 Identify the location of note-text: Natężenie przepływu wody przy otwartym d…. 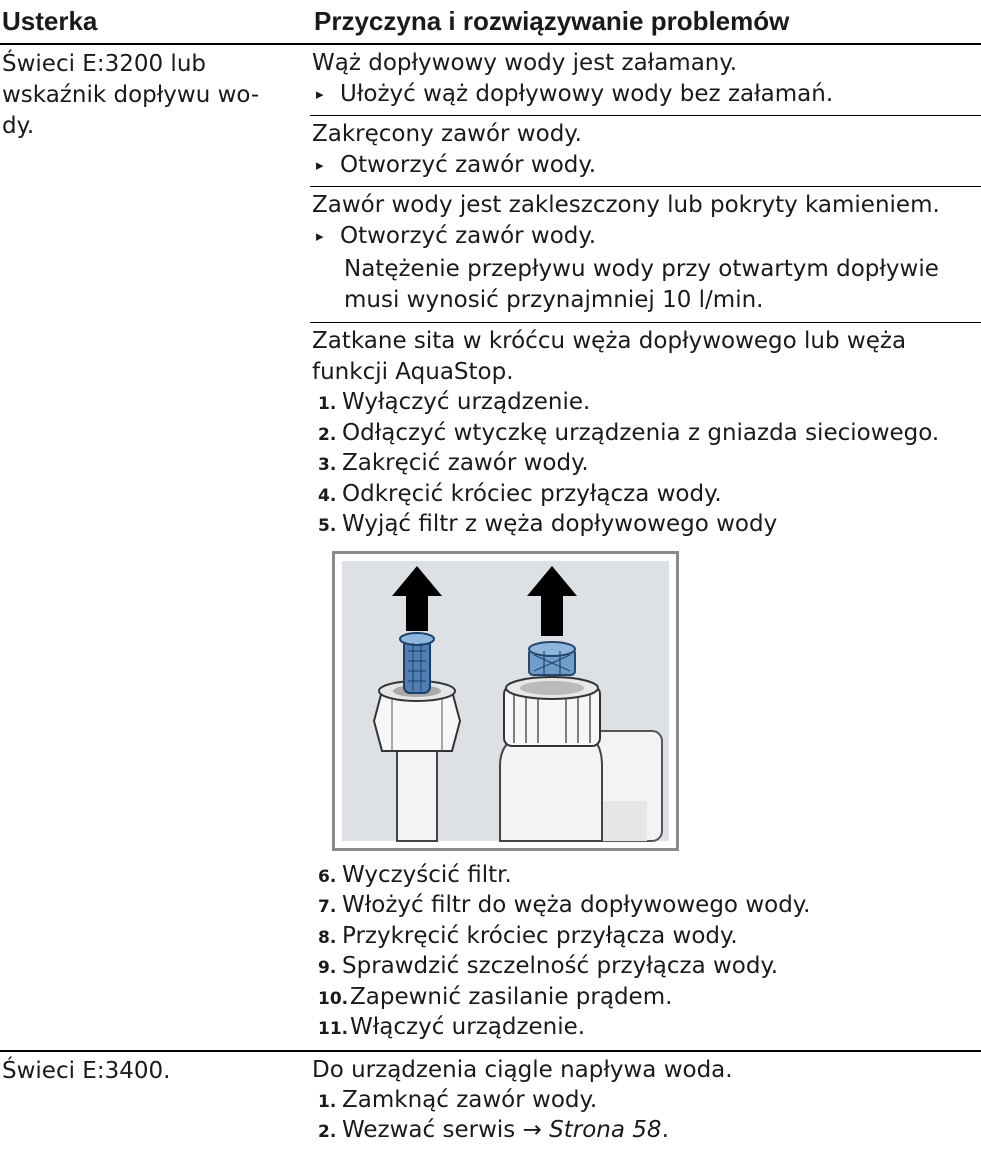
(641, 269).